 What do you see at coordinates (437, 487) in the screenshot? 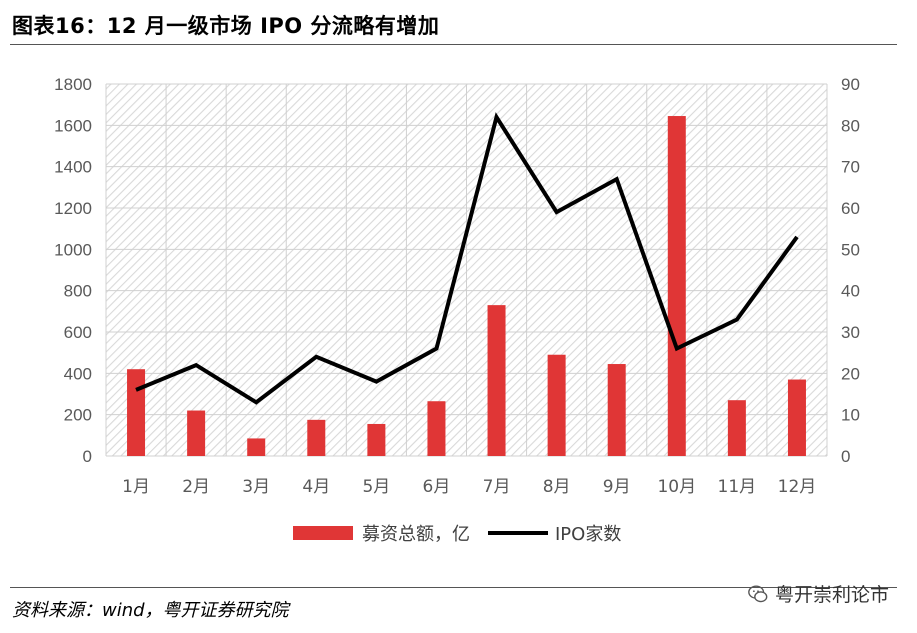
I see `x-axis-tick-label: 6月` at bounding box center [437, 487].